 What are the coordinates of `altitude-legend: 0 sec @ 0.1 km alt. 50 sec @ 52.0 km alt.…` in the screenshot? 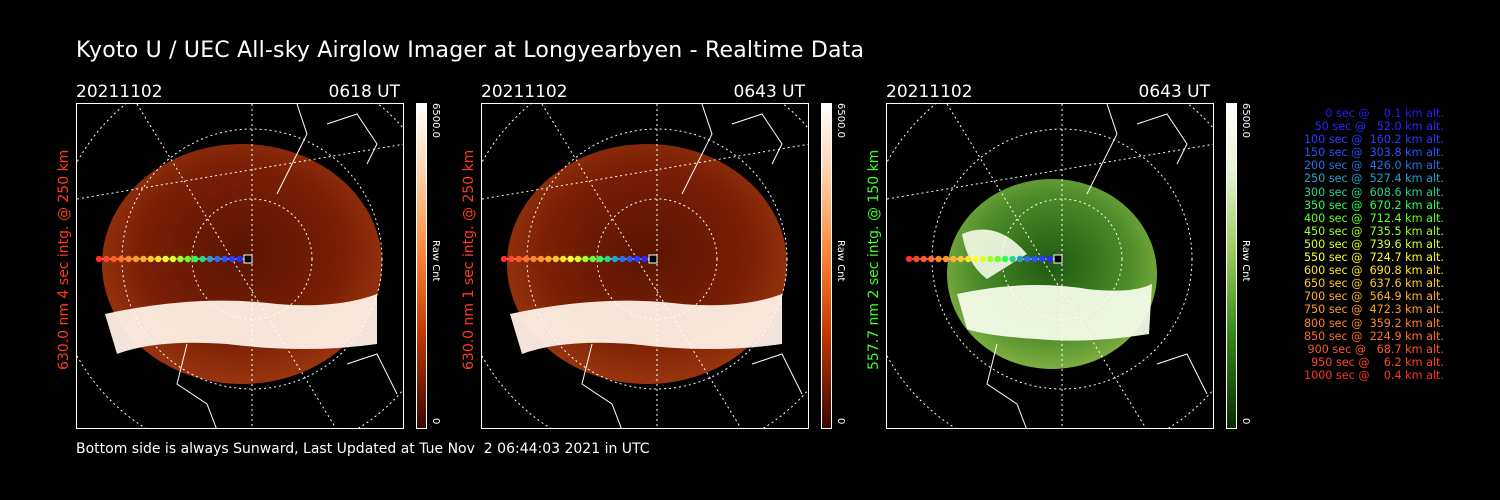 It's located at (1356, 244).